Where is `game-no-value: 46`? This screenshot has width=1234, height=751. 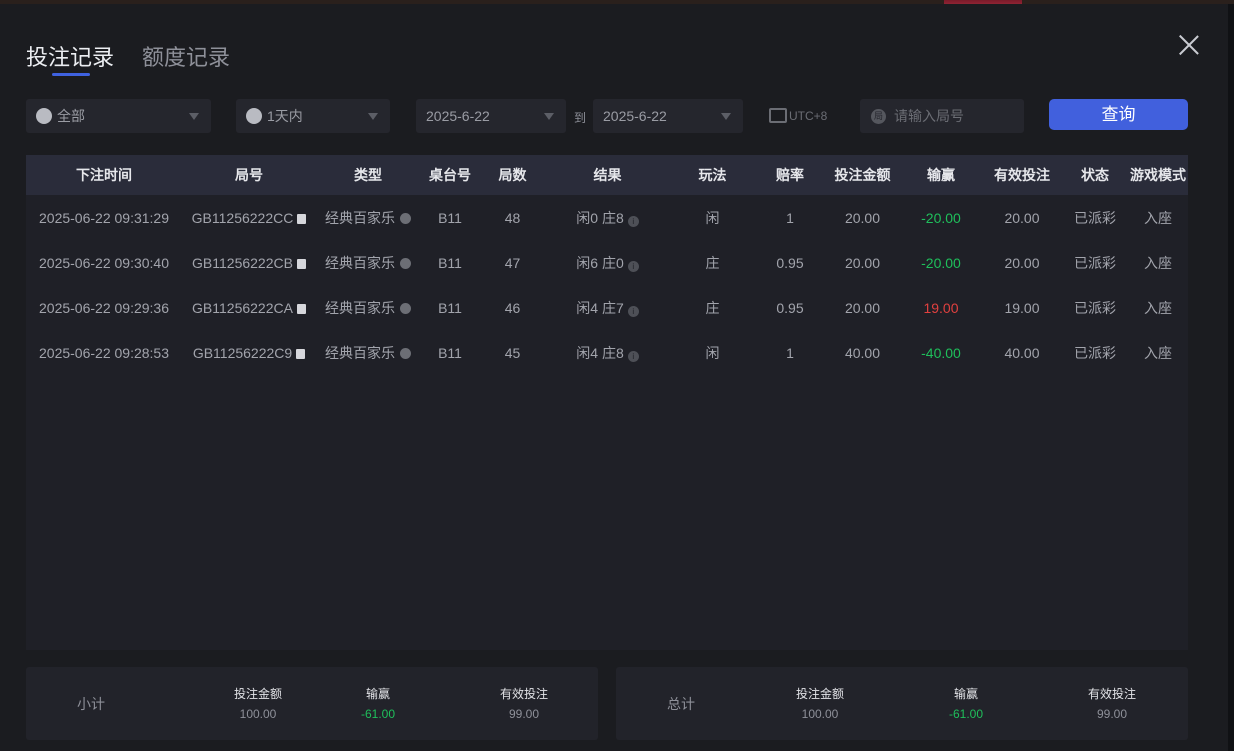
game-no-value: 46 is located at coordinates (512, 307).